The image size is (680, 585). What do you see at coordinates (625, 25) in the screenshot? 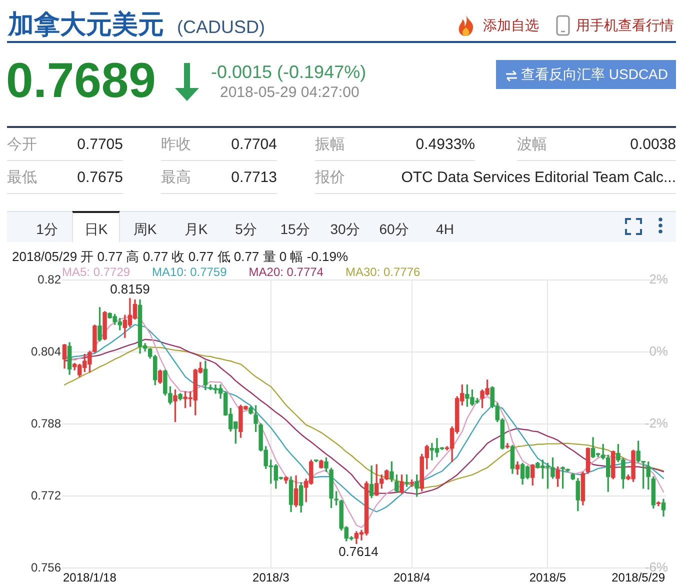
I see `text: 用手机查看行情` at bounding box center [625, 25].